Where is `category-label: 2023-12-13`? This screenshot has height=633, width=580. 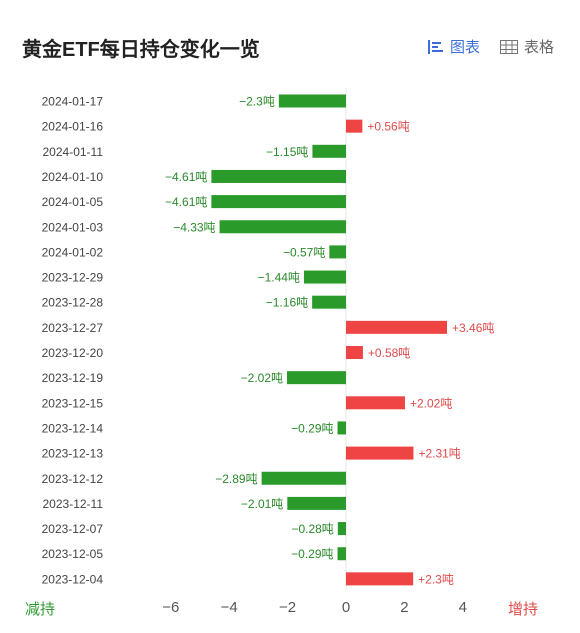
category-label: 2023-12-13 is located at coordinates (73, 454).